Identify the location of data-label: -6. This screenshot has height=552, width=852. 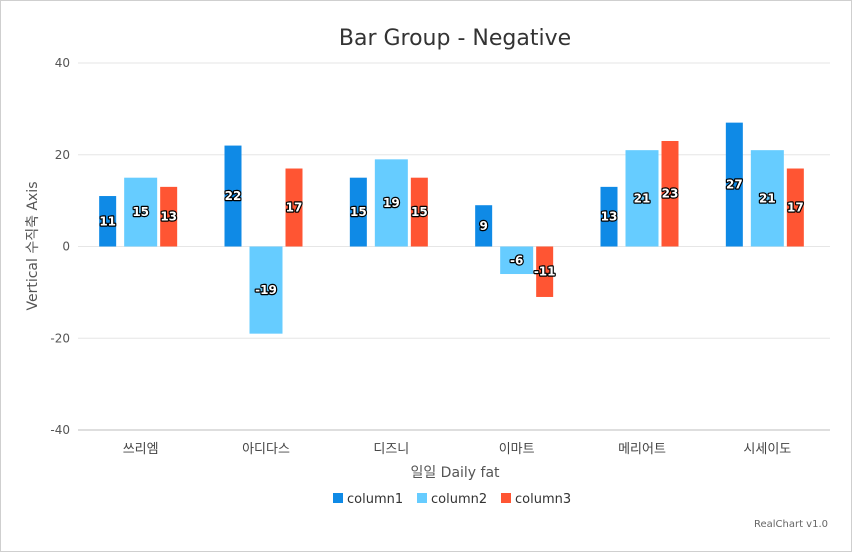
(516, 260).